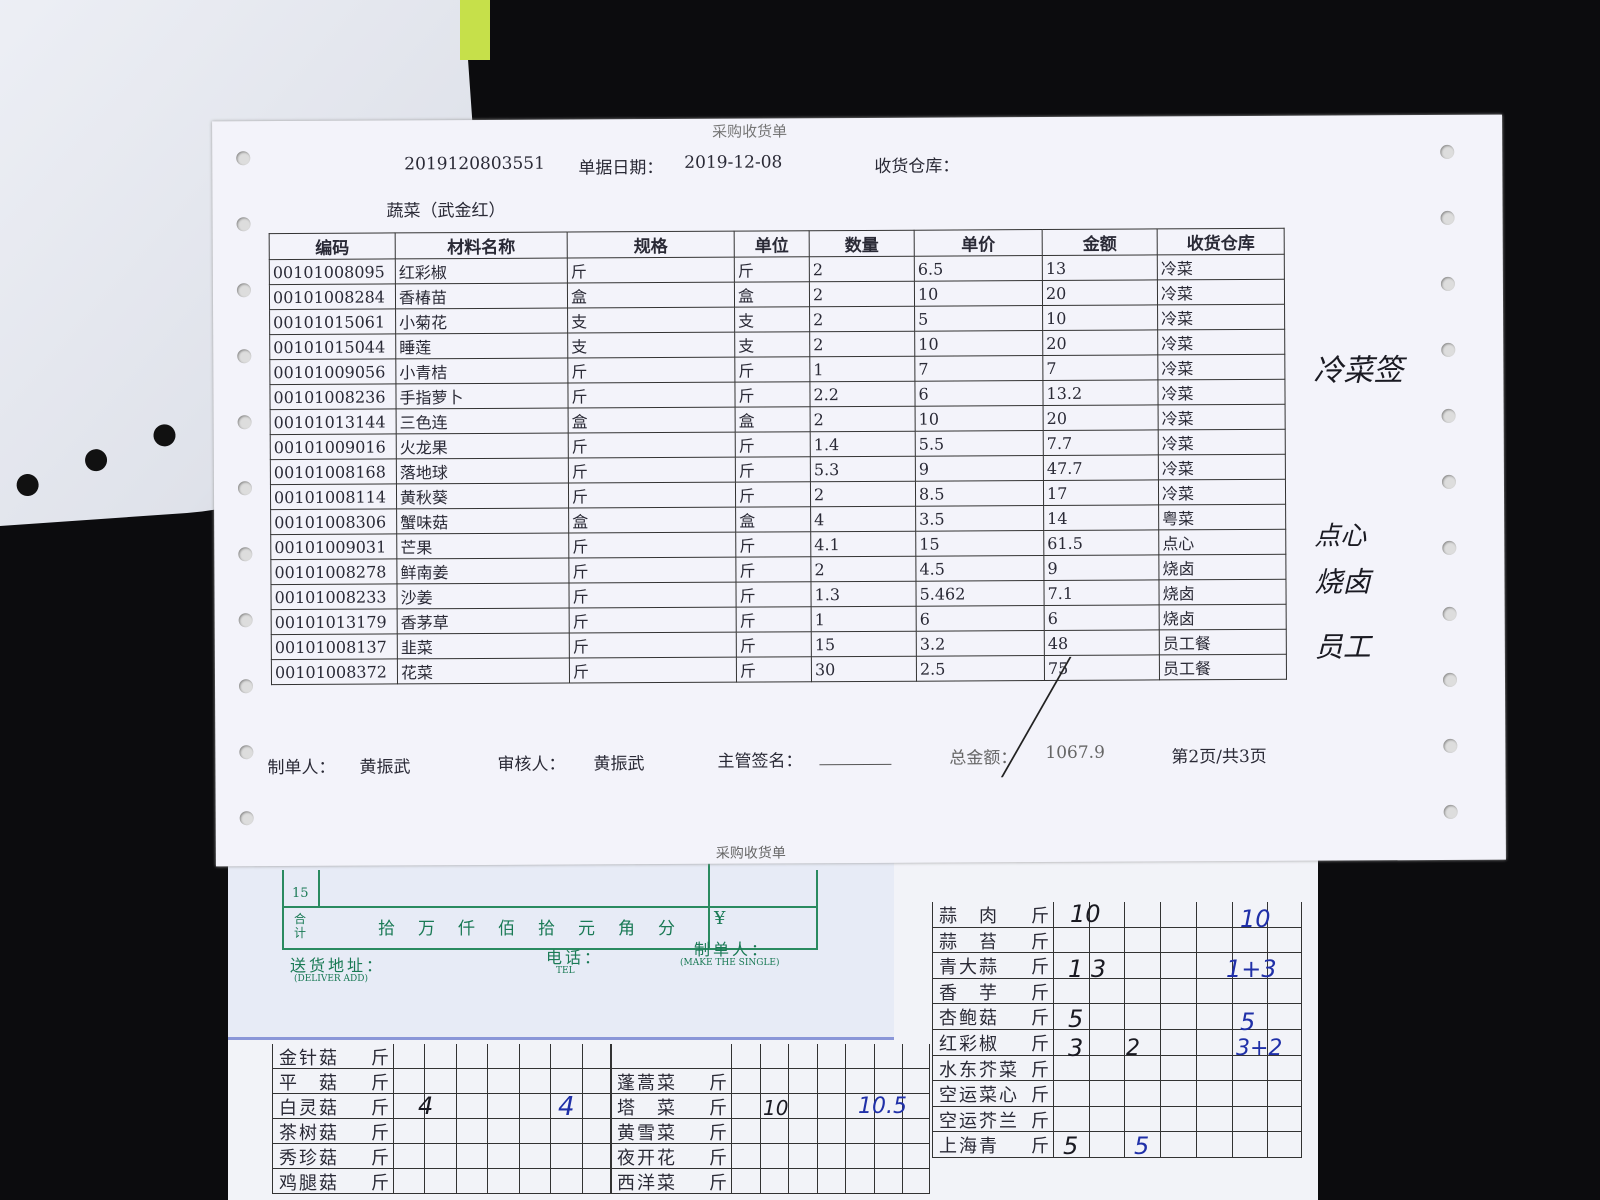 This screenshot has width=1600, height=1200. I want to click on reviewer-name: 黄振武, so click(619, 764).